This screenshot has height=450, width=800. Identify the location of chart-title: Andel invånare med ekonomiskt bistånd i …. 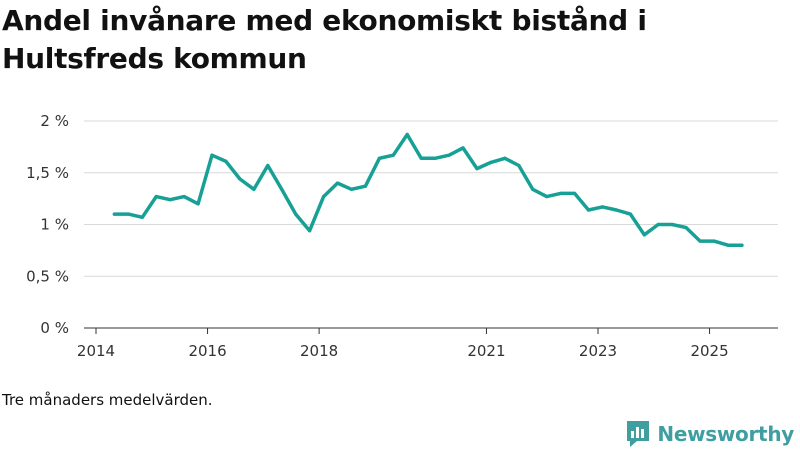
(324, 39).